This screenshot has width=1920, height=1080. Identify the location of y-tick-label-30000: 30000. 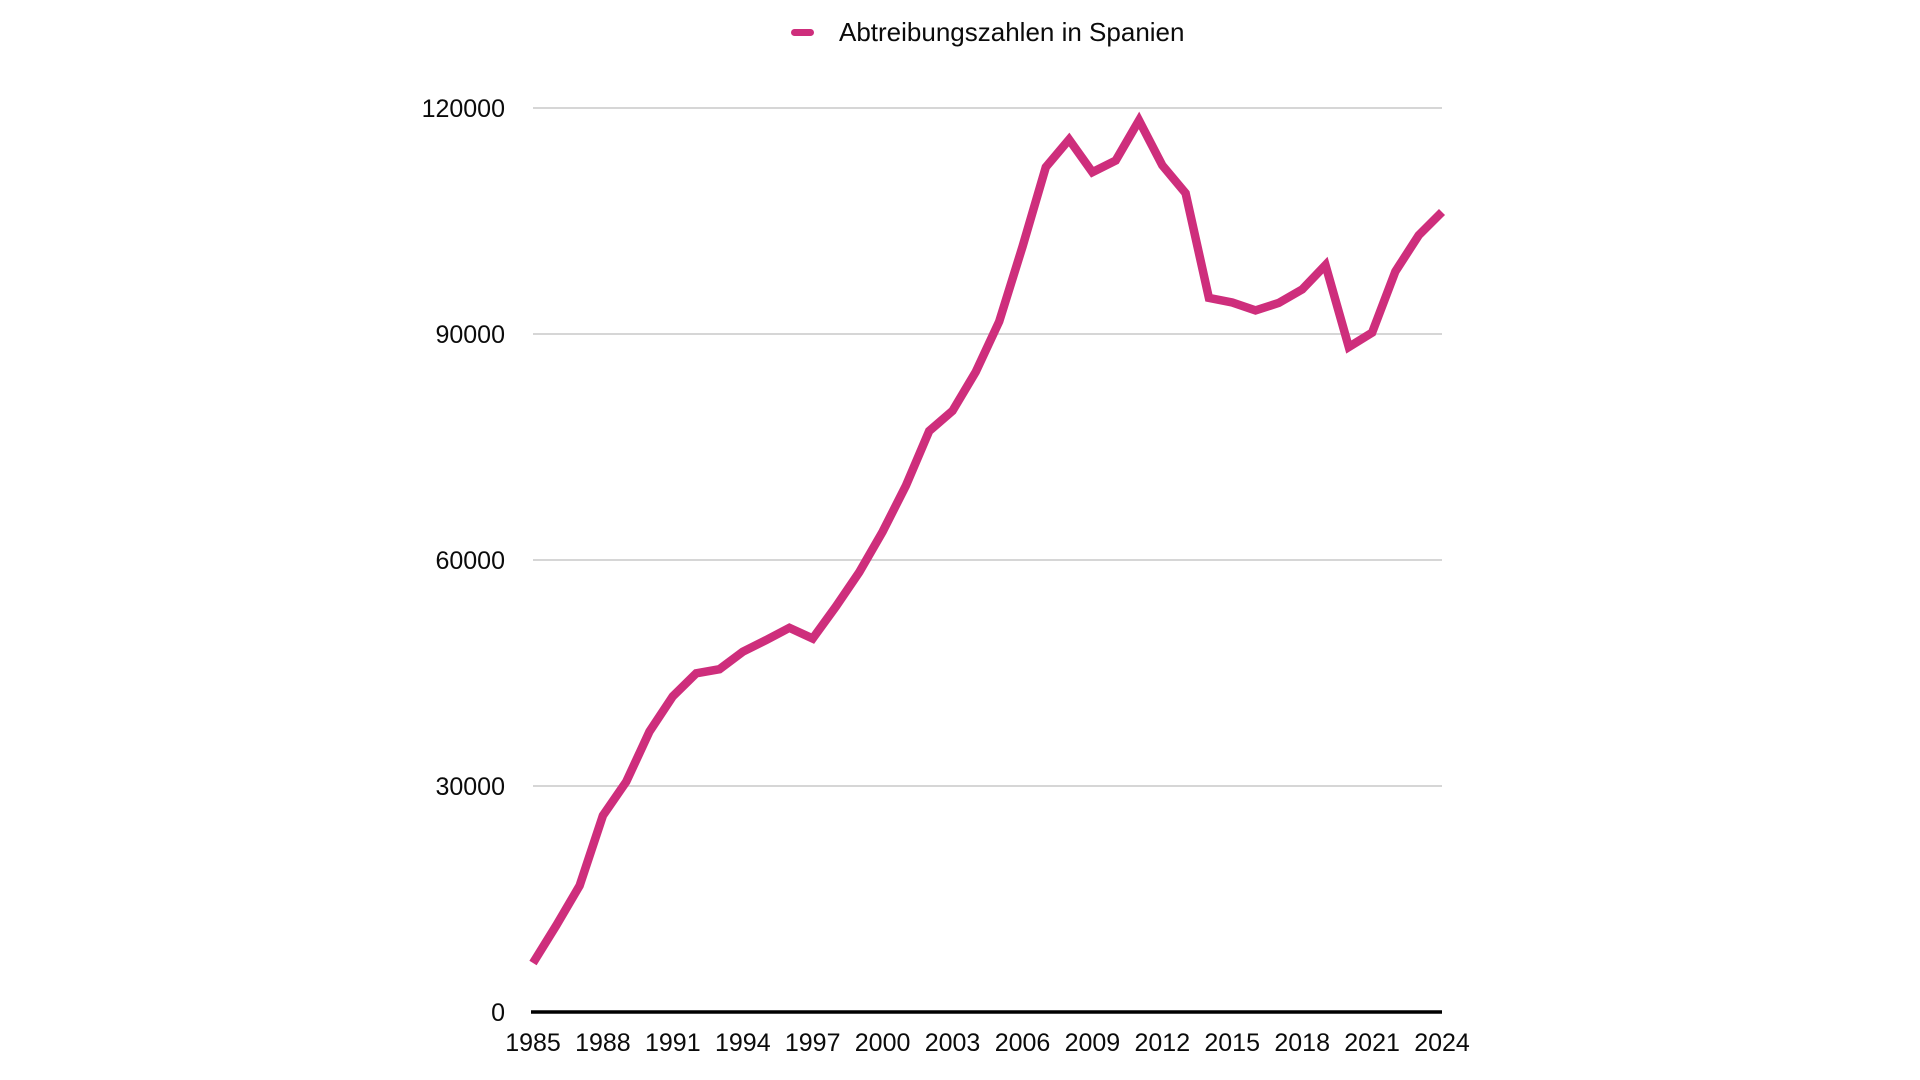
(470, 787).